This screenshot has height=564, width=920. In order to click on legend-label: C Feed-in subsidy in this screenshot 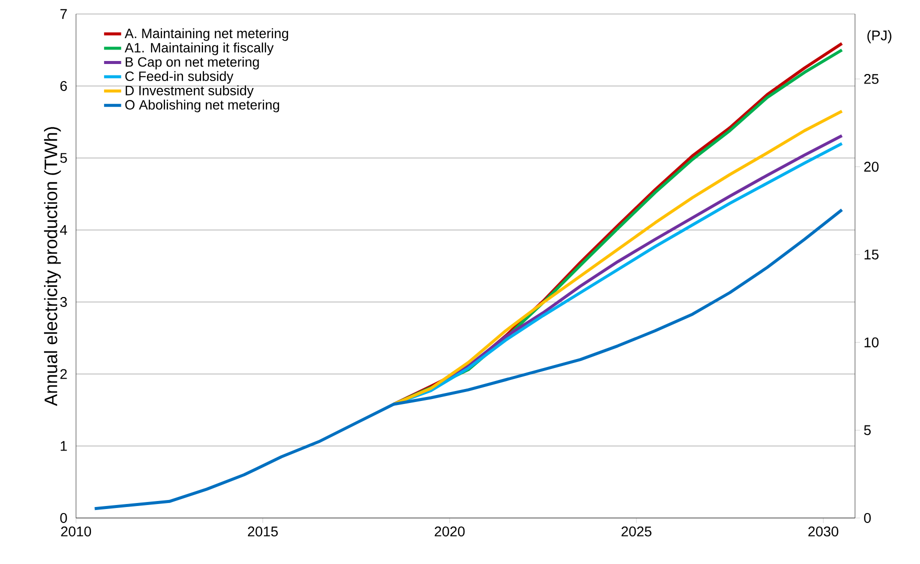, I will do `click(179, 77)`.